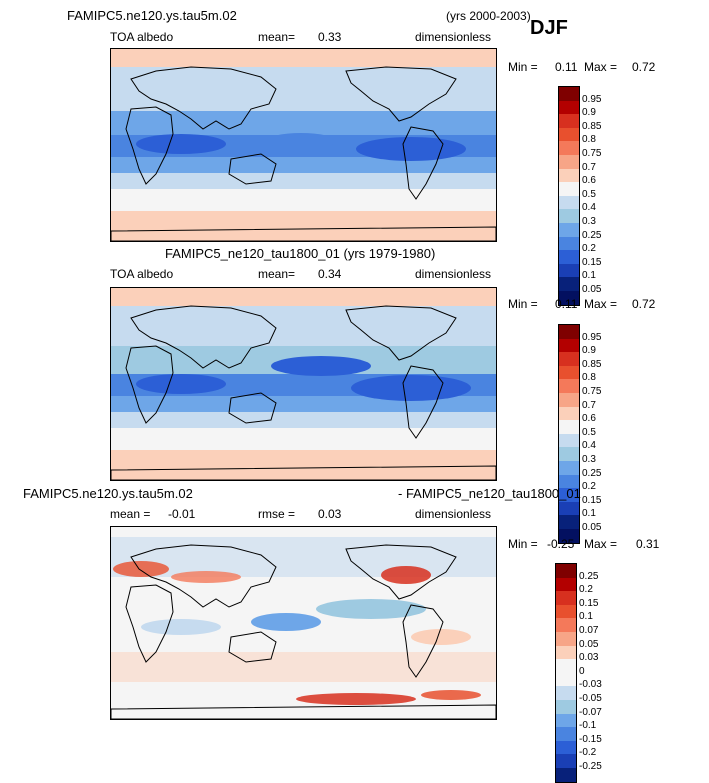 This screenshot has width=709, height=783. I want to click on panel3-max-value: 0.31, so click(648, 544).